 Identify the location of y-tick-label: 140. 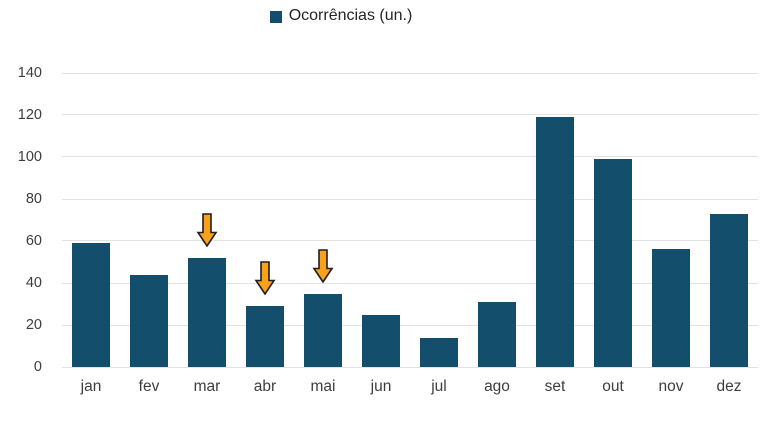
(29, 73).